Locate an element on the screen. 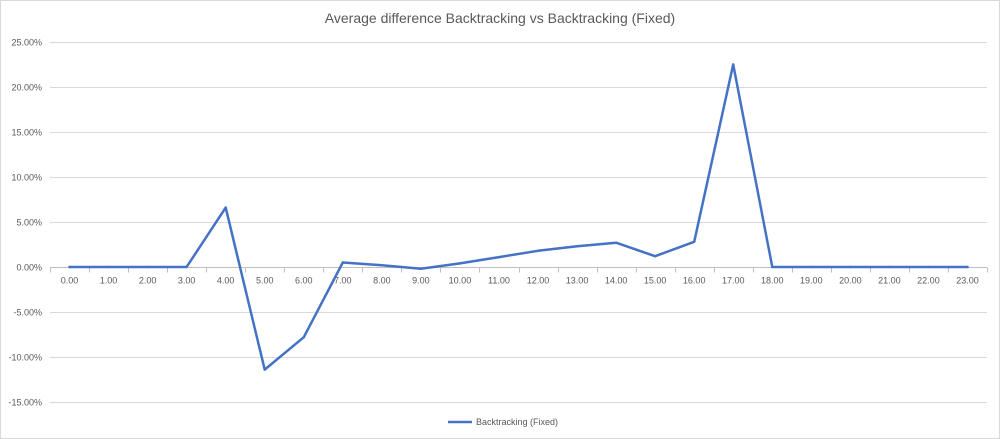  x-tick-label: 19.00 is located at coordinates (811, 281).